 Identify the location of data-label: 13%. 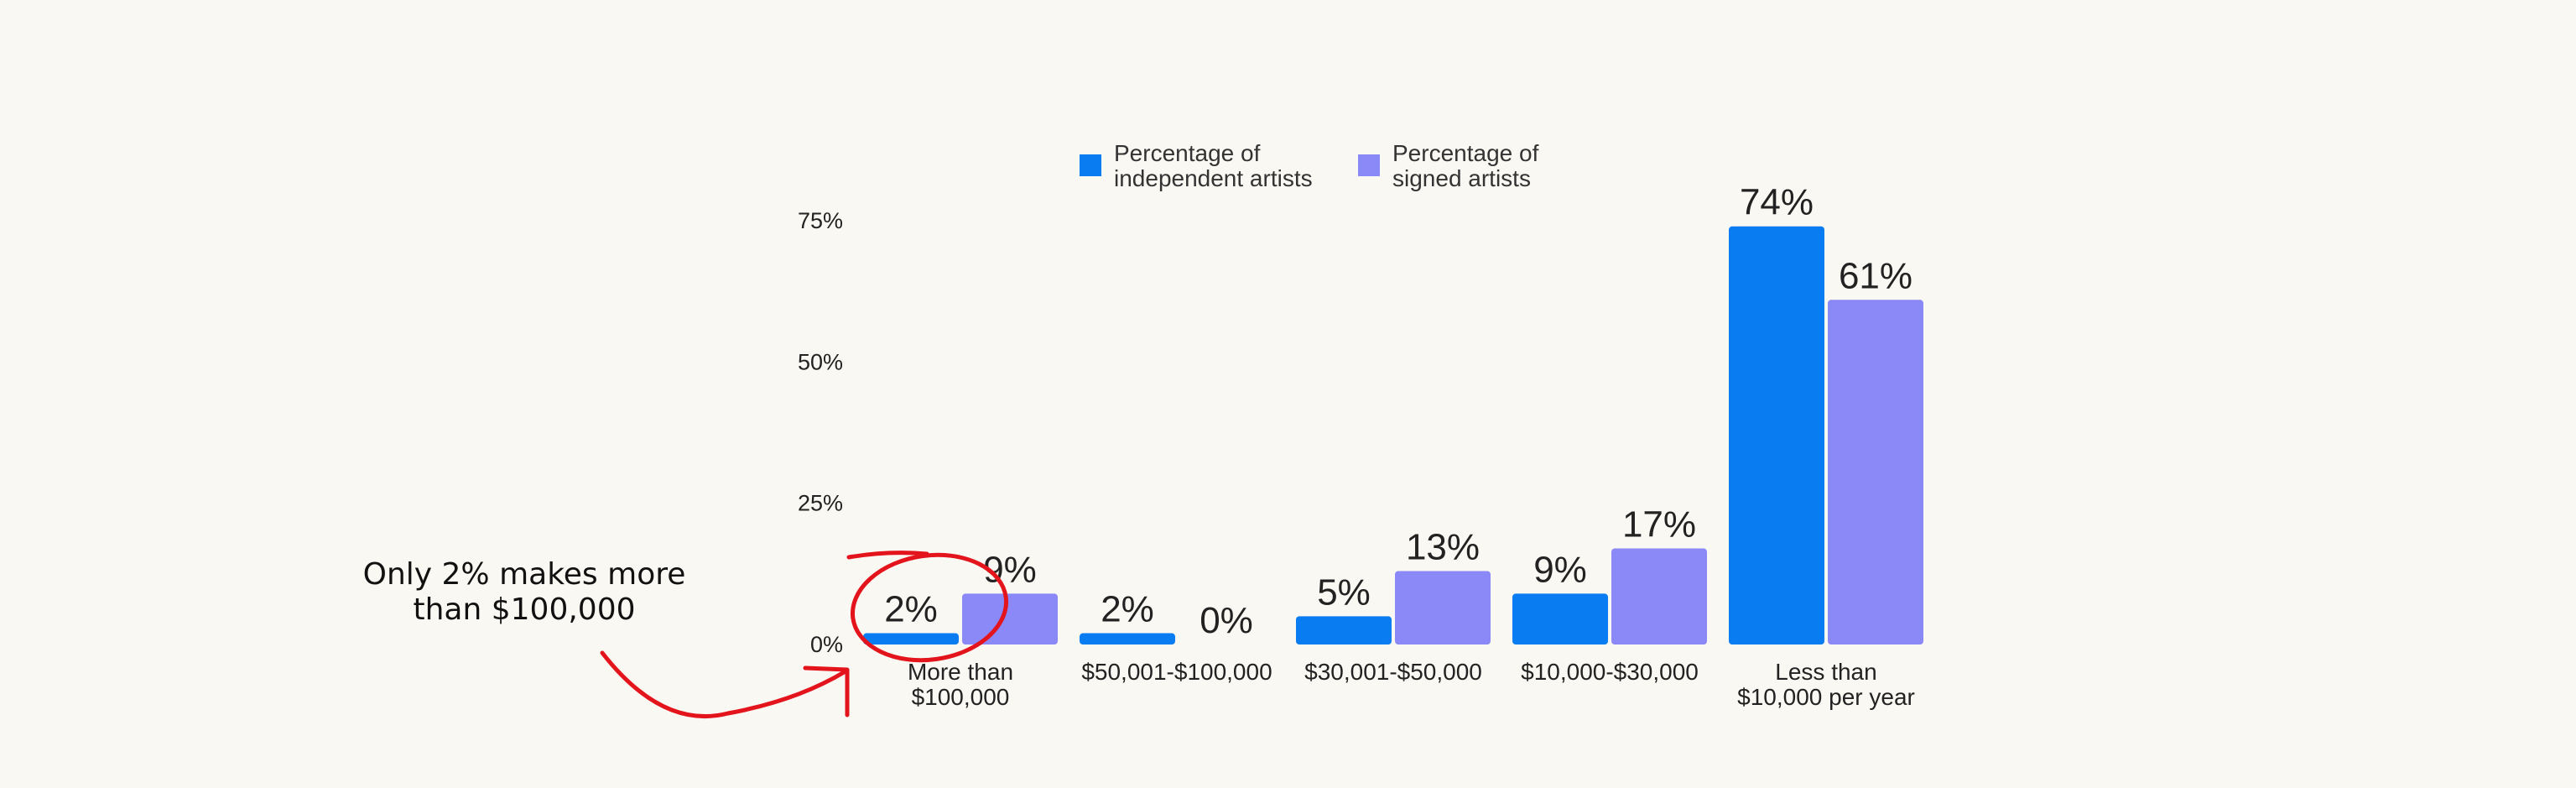
(1443, 546).